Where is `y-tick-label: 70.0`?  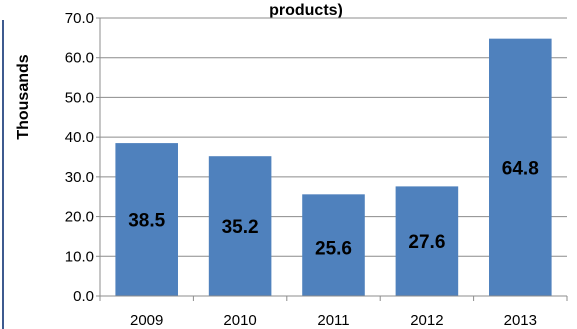 y-tick-label: 70.0 is located at coordinates (79, 18).